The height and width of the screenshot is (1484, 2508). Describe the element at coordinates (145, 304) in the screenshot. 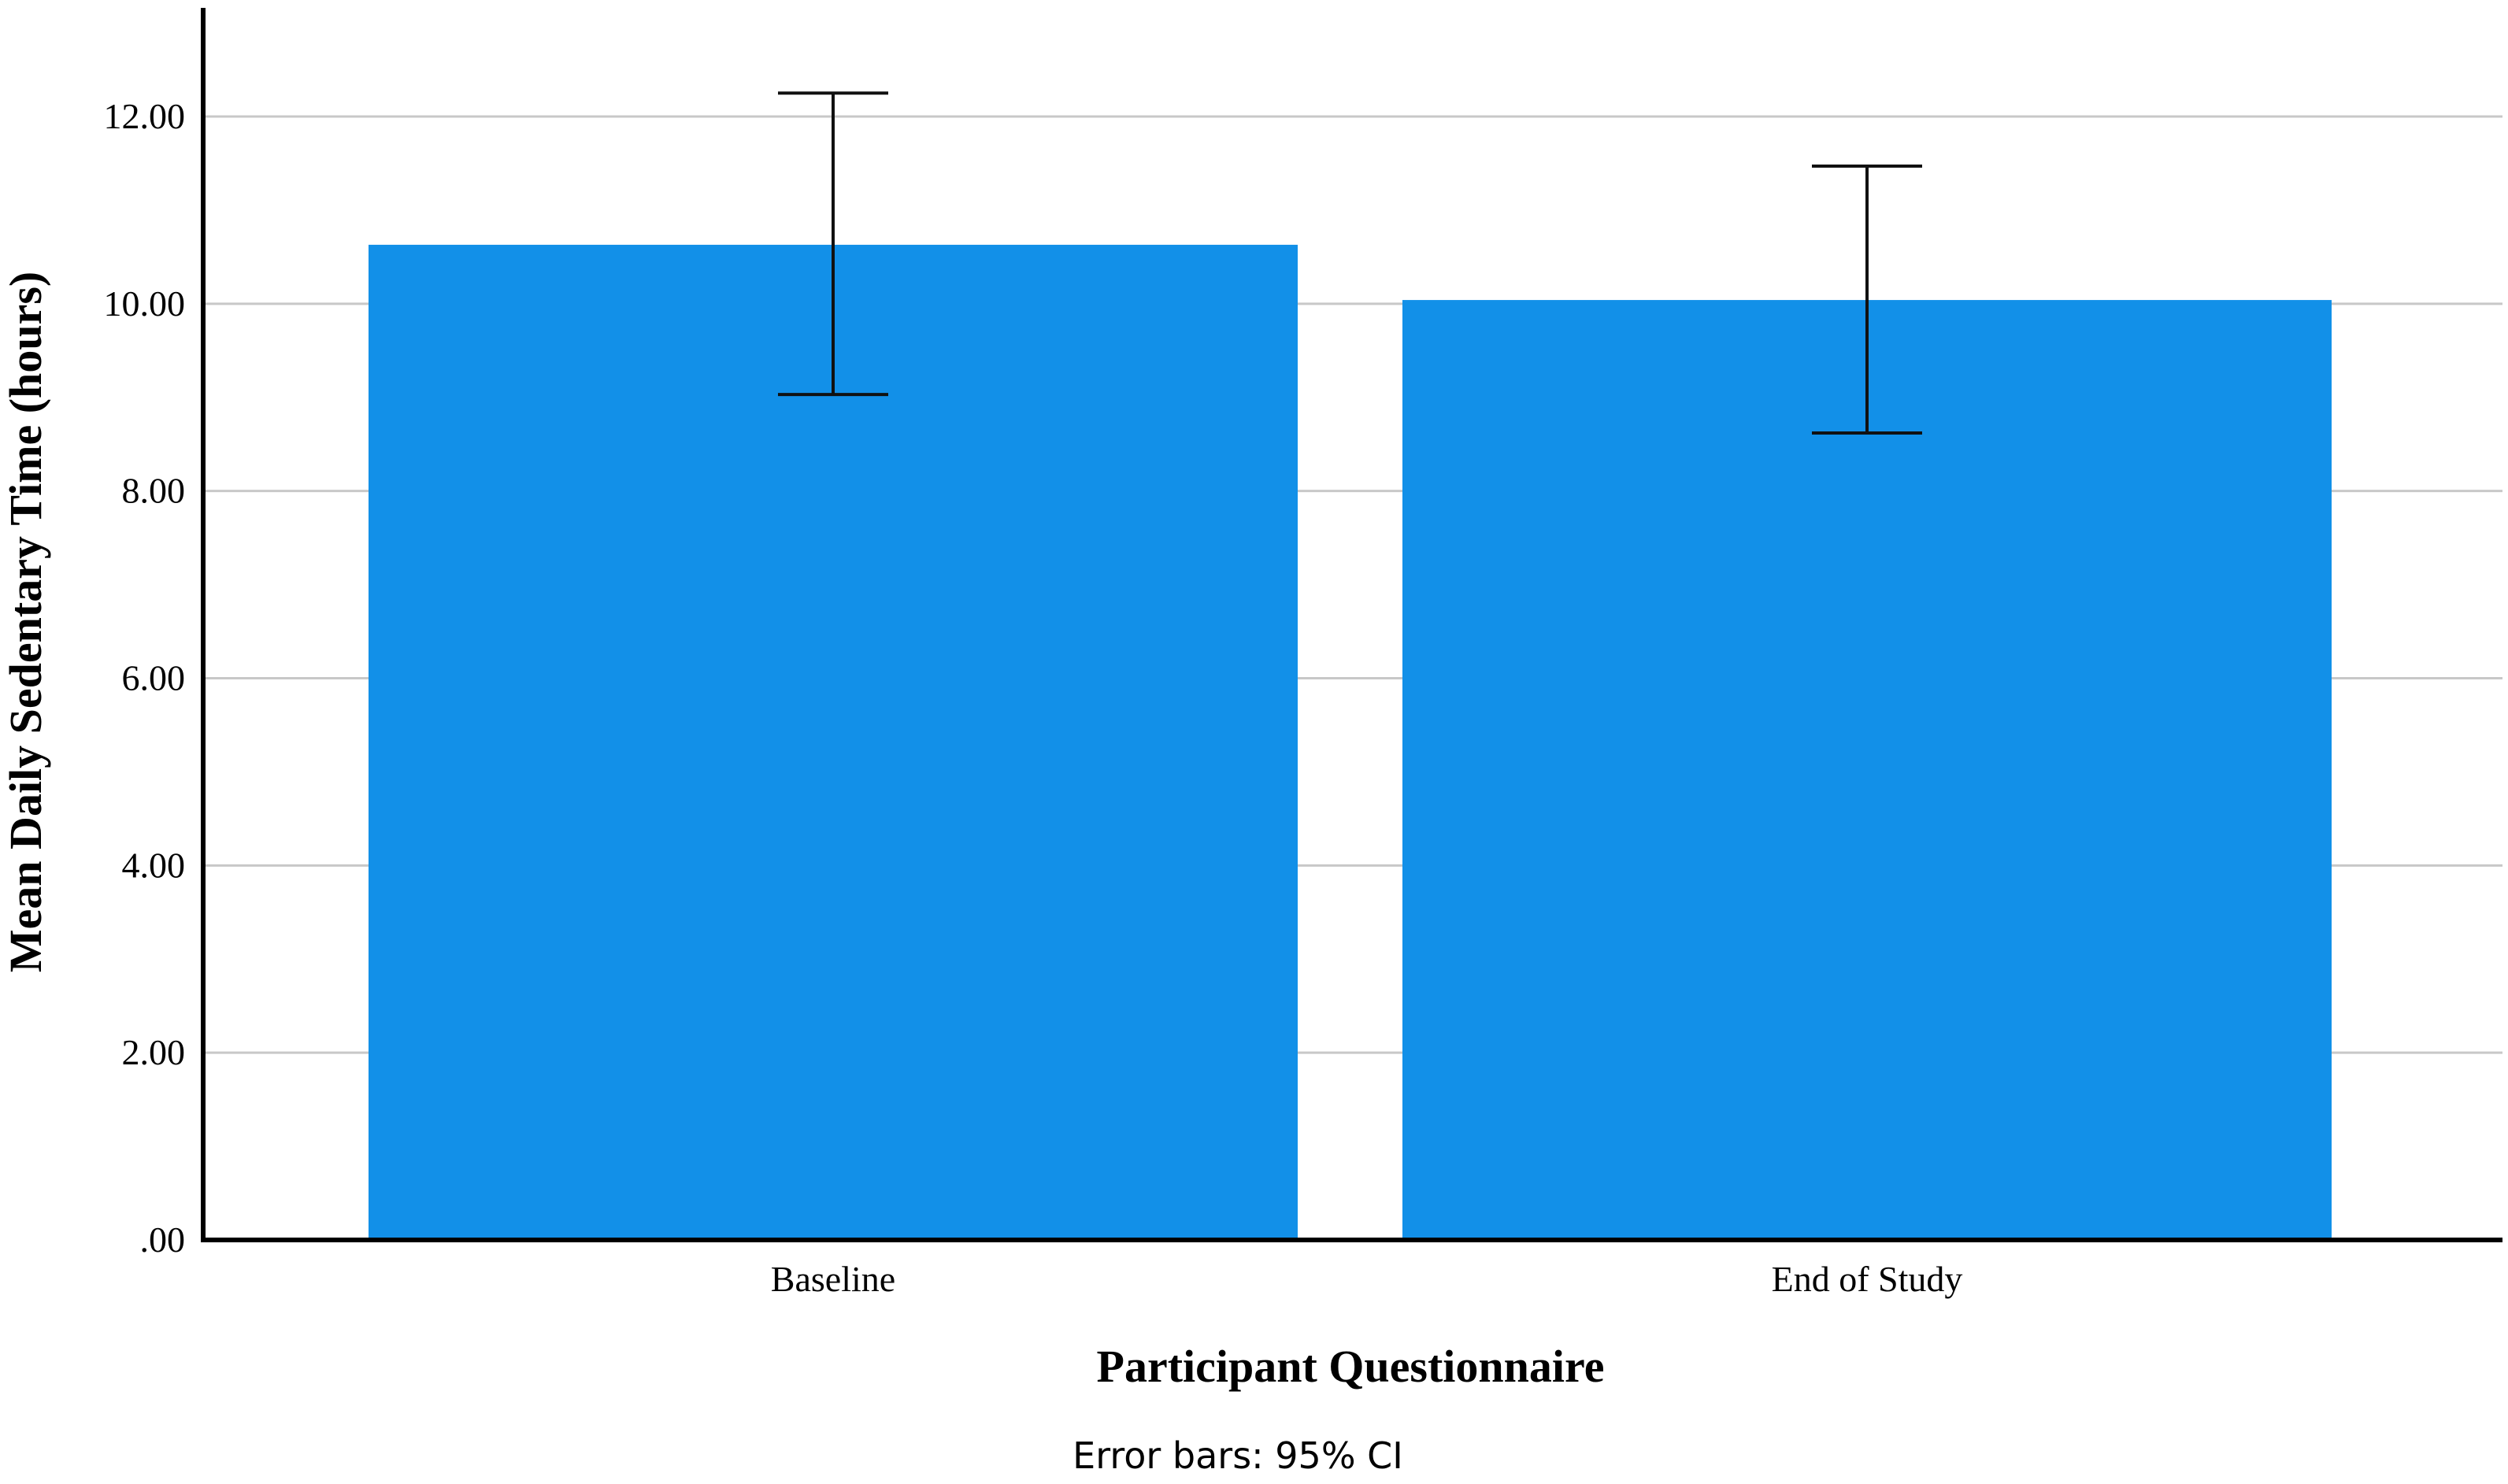

I see `y-tick-label-5: 10.00` at that location.